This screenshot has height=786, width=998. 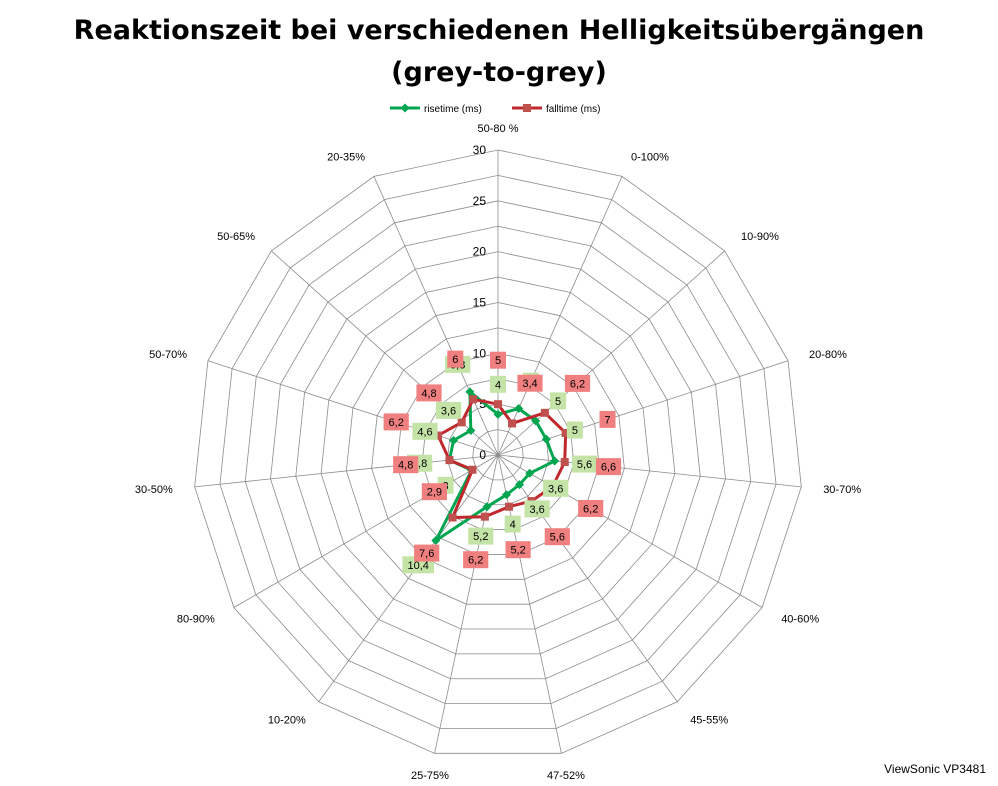 What do you see at coordinates (828, 355) in the screenshot?
I see `category-label: 20-80%` at bounding box center [828, 355].